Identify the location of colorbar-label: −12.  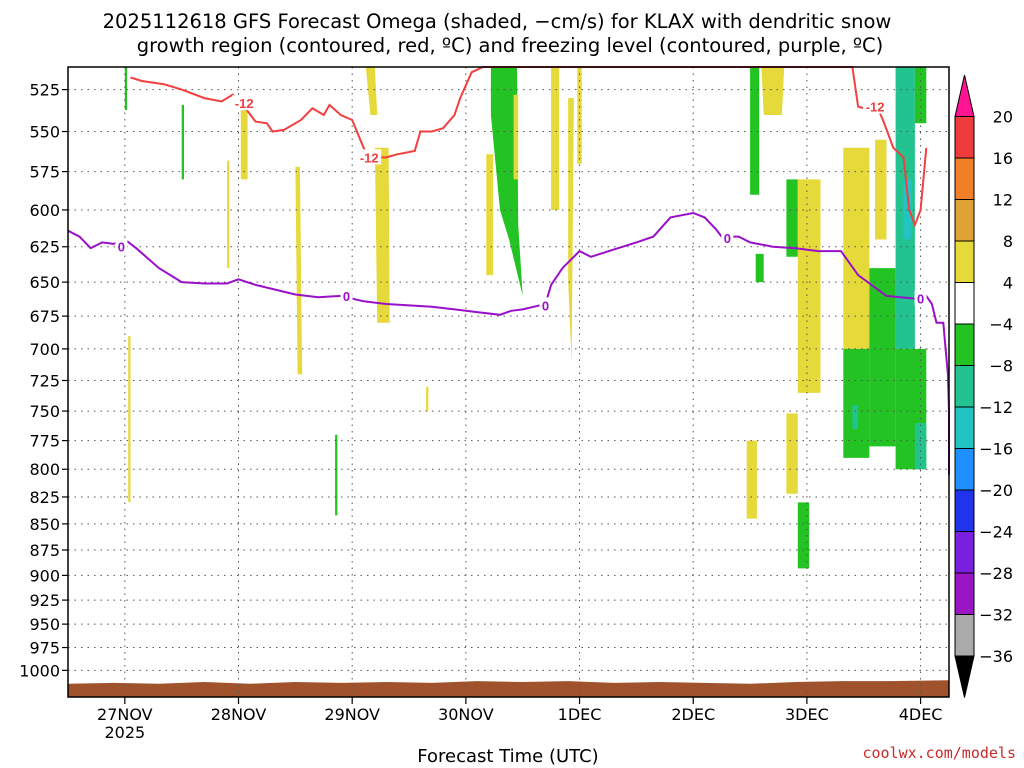
(996, 407).